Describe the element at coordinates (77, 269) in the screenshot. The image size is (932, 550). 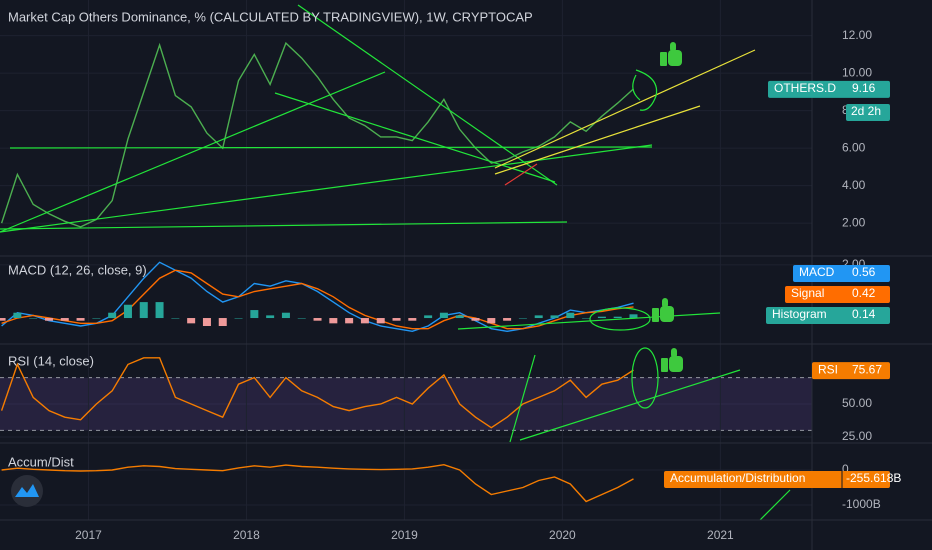
I see `pane-title: MACD (12, 26, close, 9)` at that location.